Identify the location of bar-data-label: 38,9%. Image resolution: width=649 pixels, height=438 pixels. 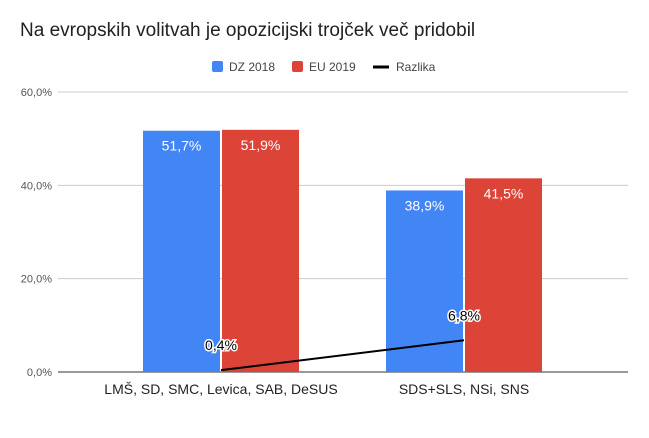
(425, 205).